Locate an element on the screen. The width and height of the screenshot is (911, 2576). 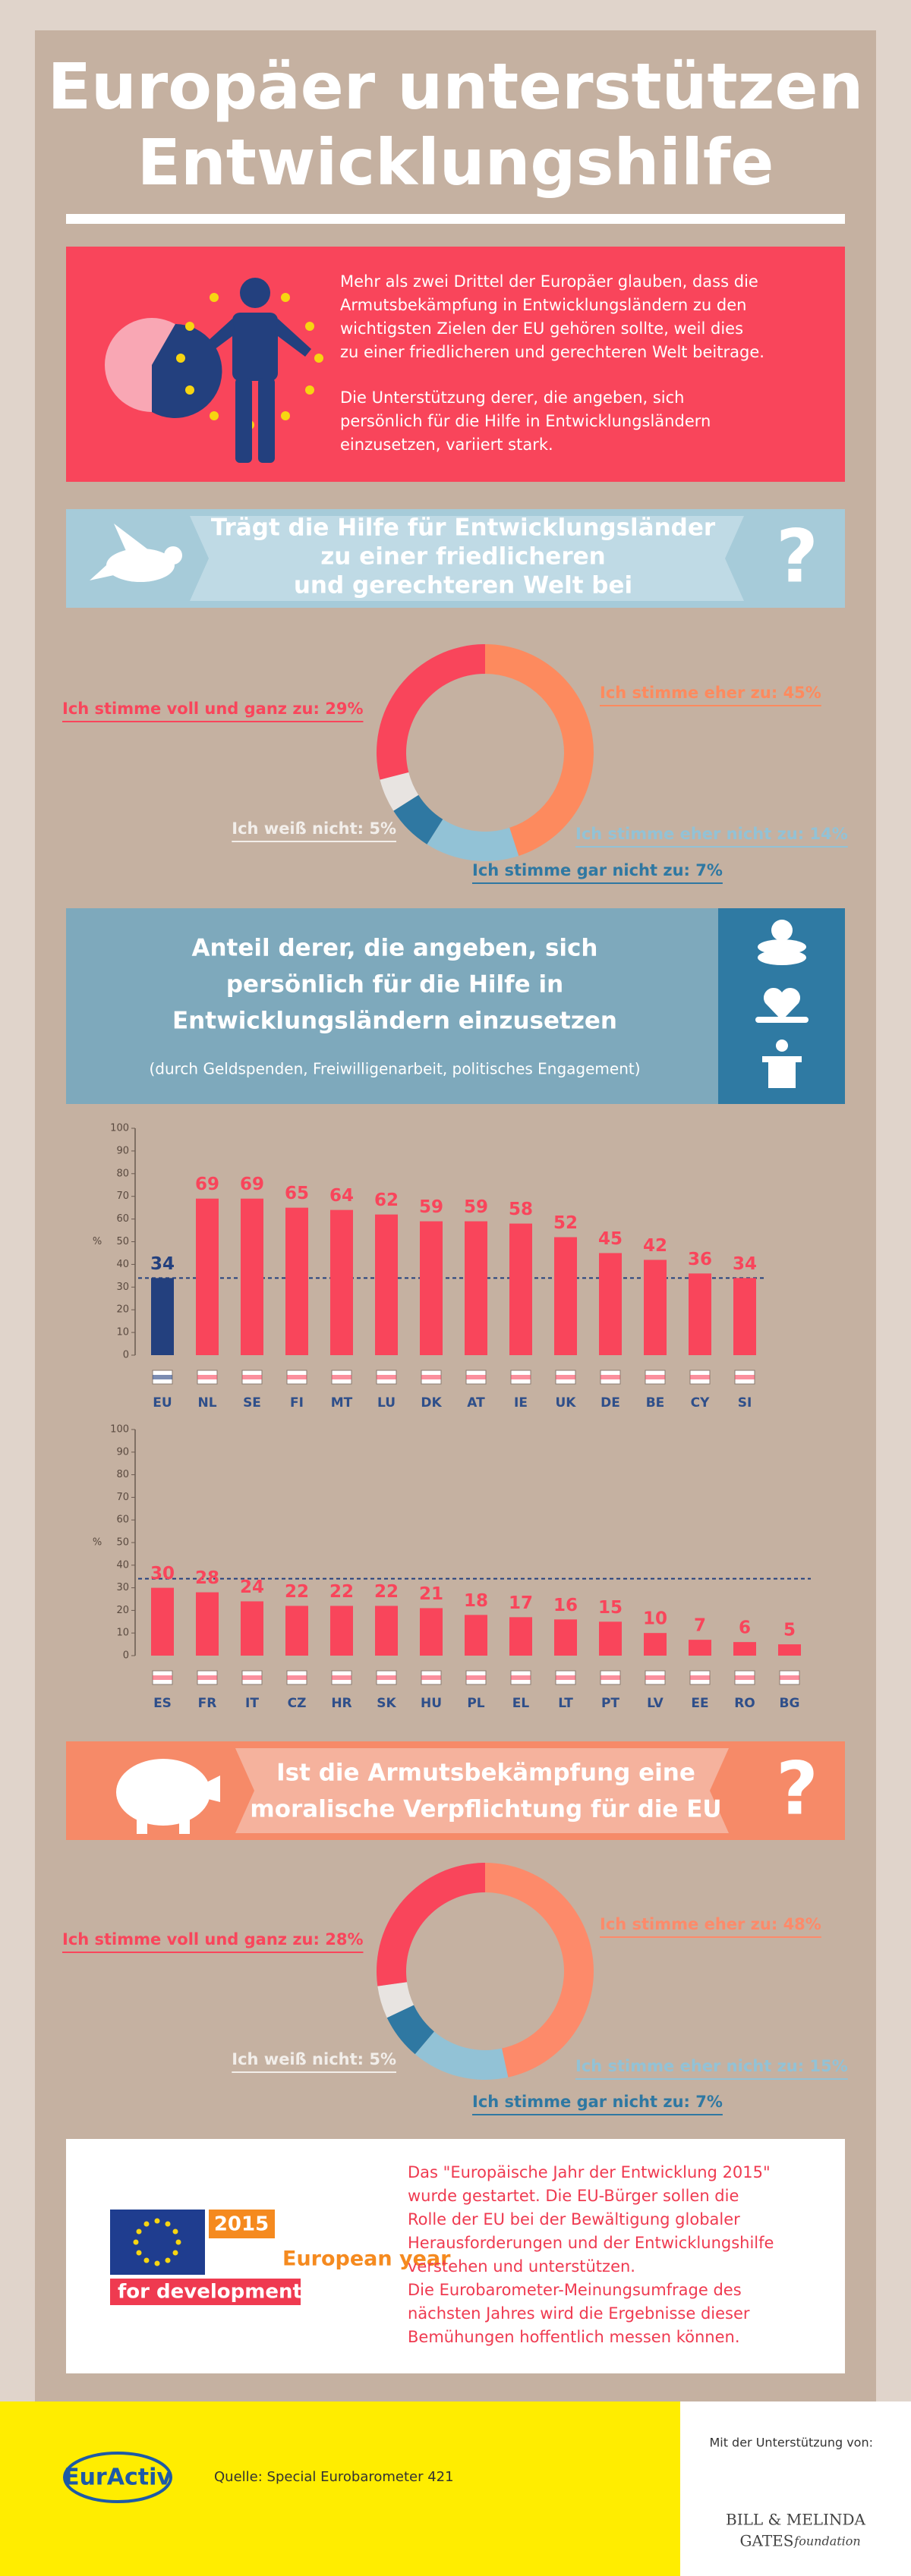
x-tick-label: BG is located at coordinates (790, 1703).